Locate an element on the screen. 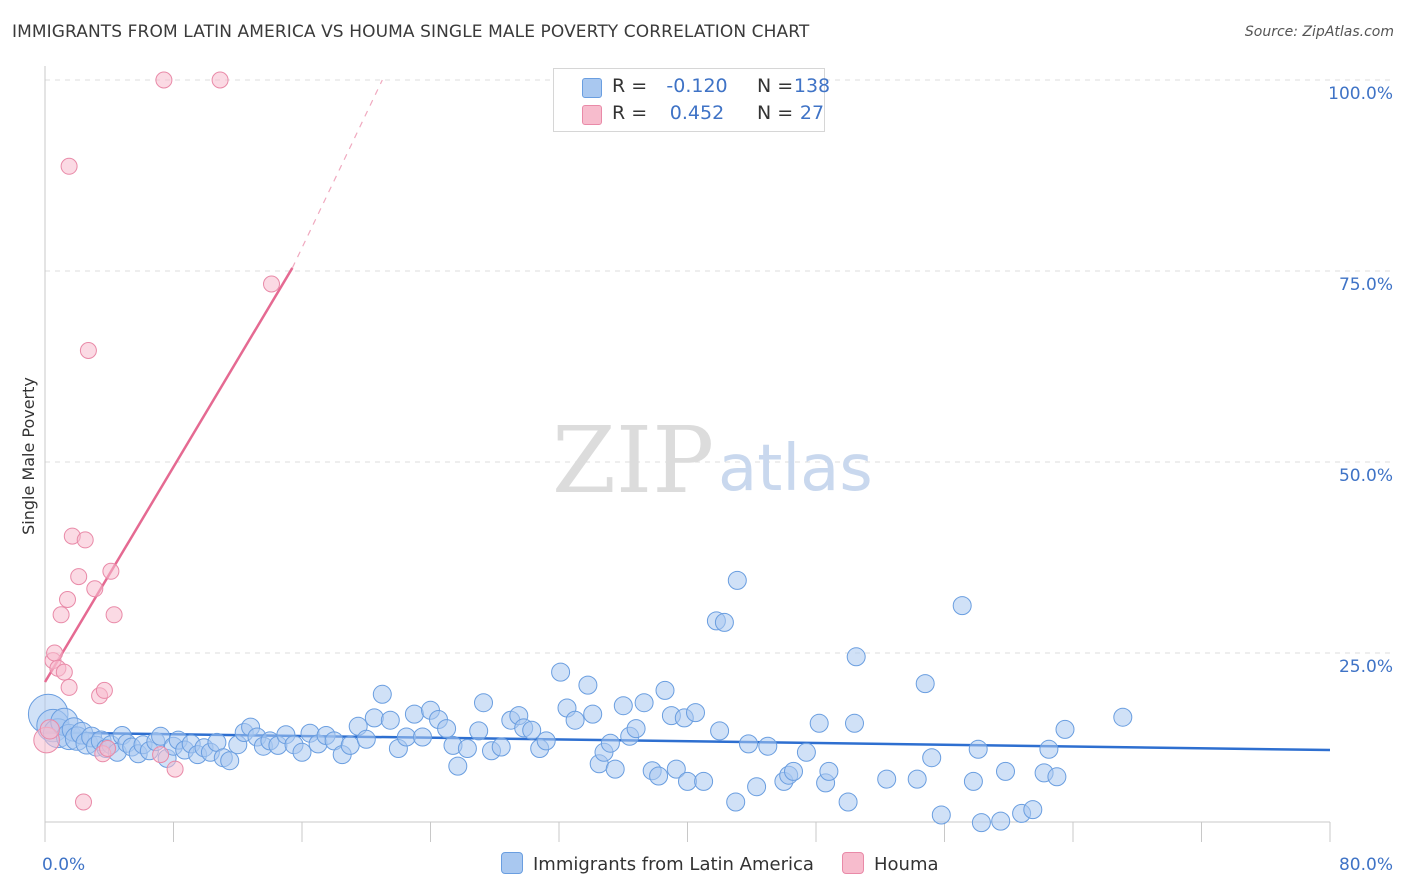  series-name-latin-america: Immigrants from Latin America is located at coordinates (673, 864).